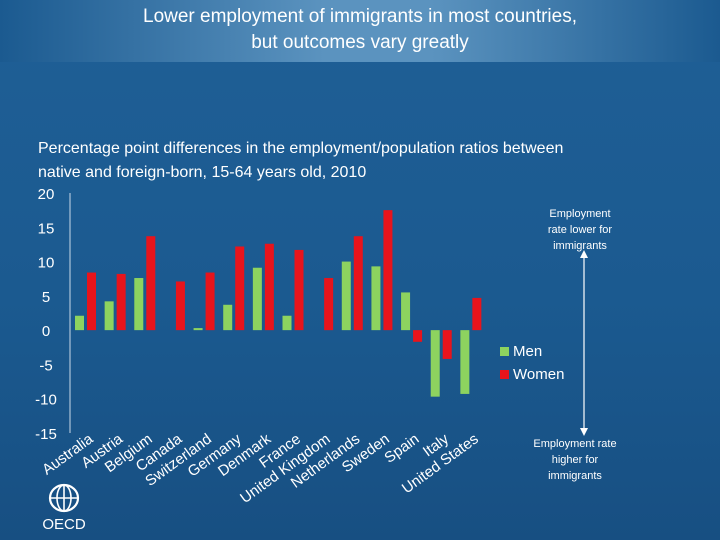  Describe the element at coordinates (64, 524) in the screenshot. I see `oecd-logo-text: OECD` at that location.